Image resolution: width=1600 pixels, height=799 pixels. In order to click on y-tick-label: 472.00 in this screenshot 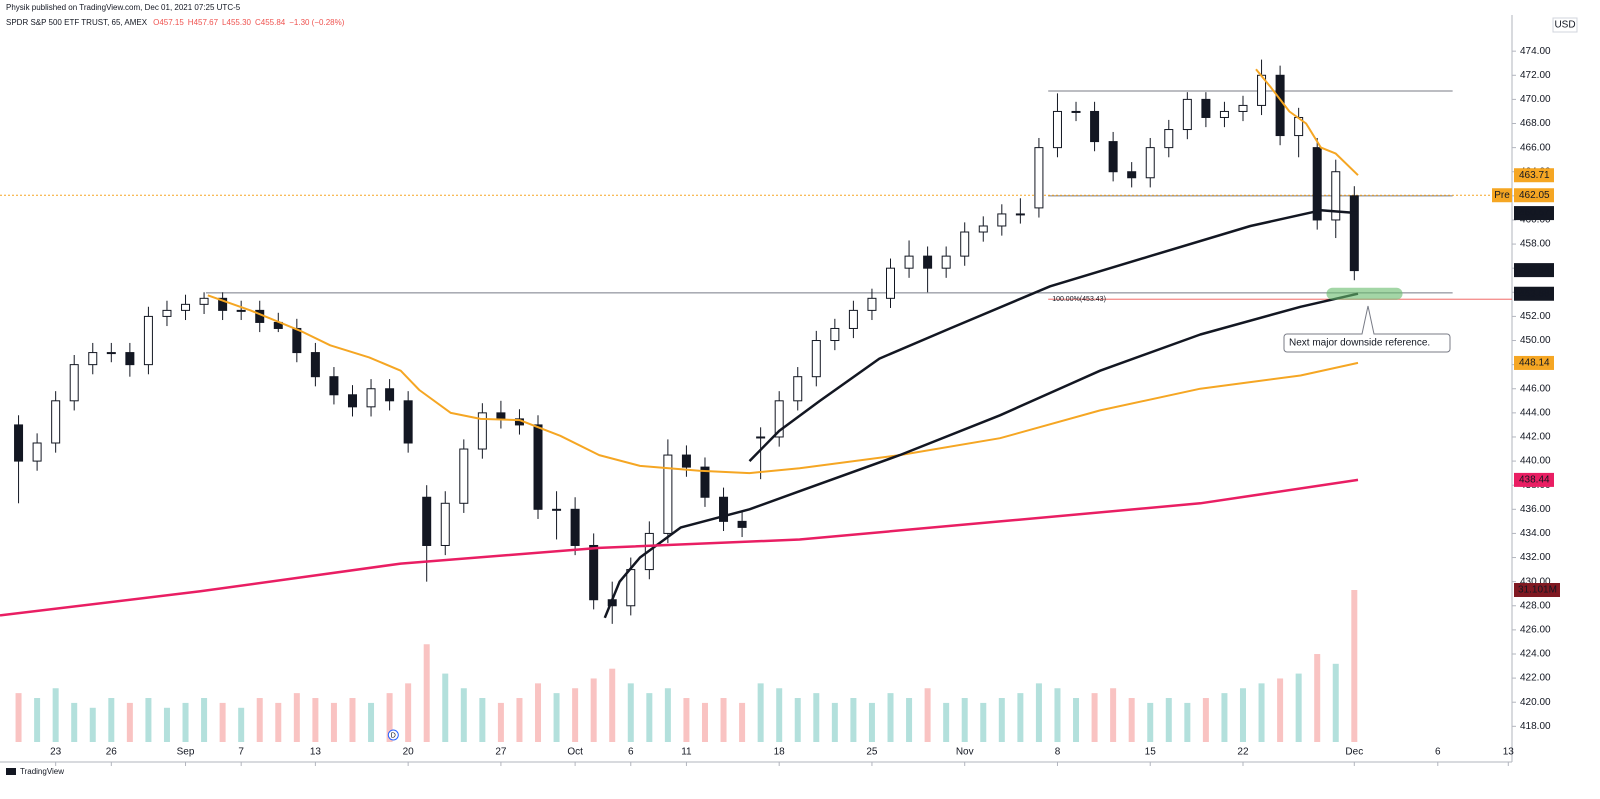, I will do `click(1535, 75)`.